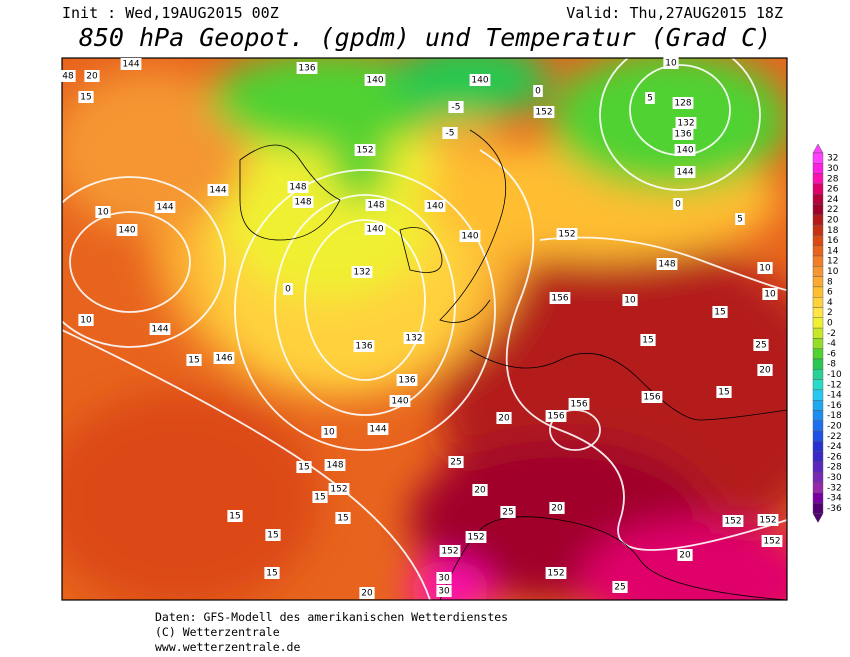 Image resolution: width=850 pixels, height=657 pixels. I want to click on label-text: 144, so click(217, 191).